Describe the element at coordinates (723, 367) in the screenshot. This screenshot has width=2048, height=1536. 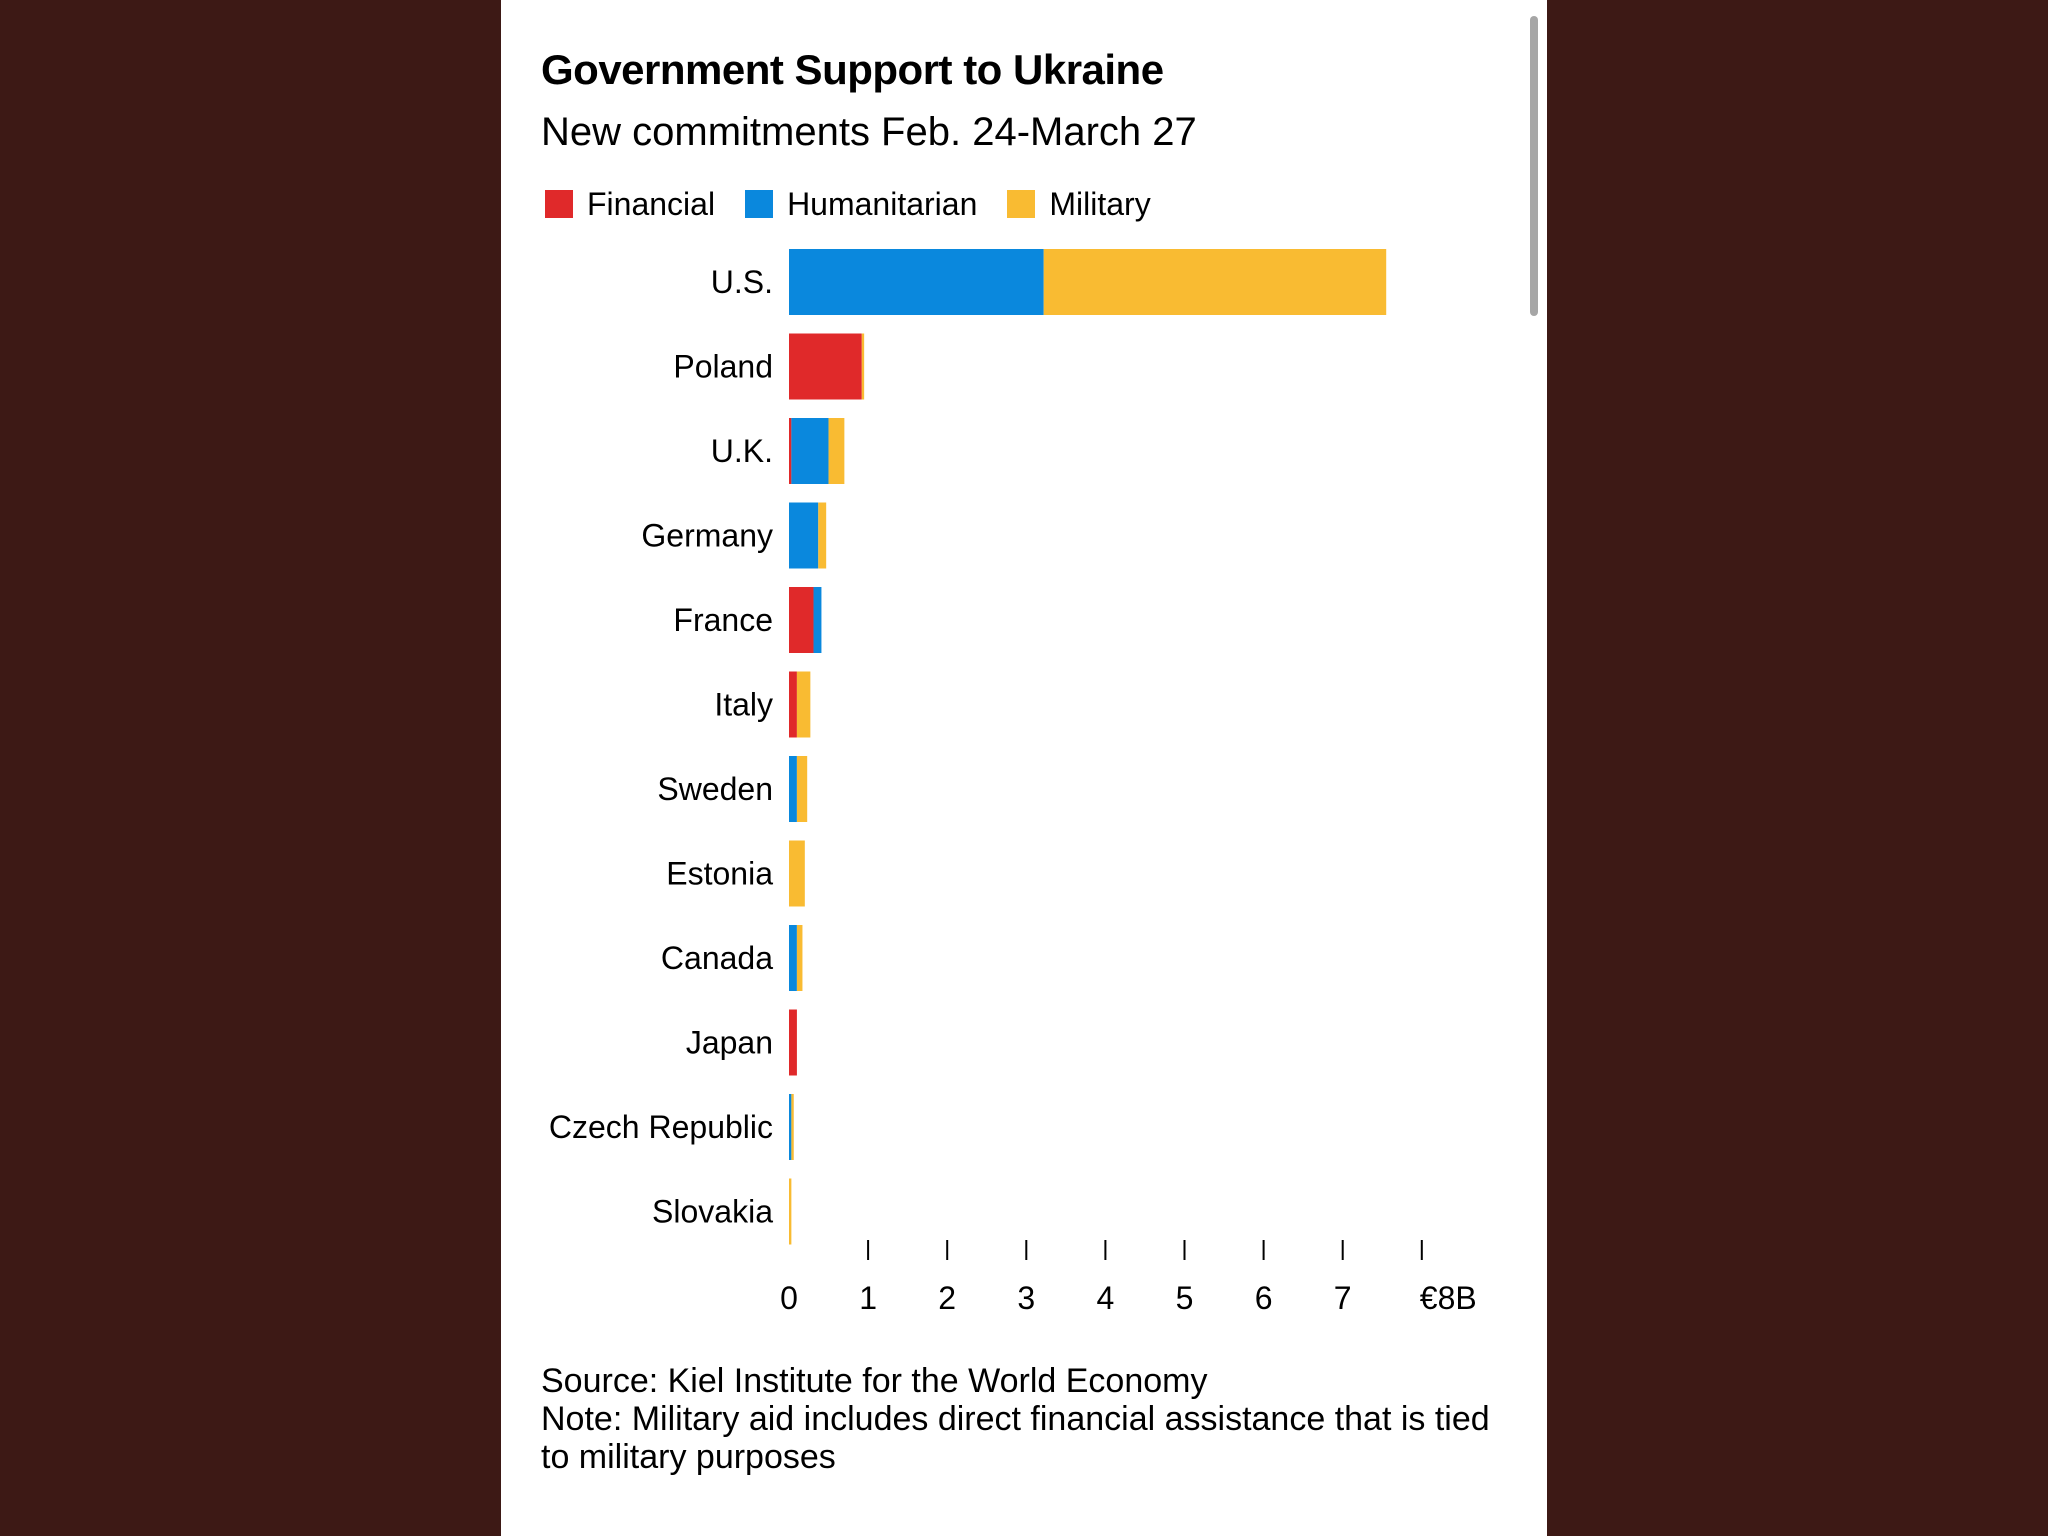
I see `category-label-poland: Poland` at that location.